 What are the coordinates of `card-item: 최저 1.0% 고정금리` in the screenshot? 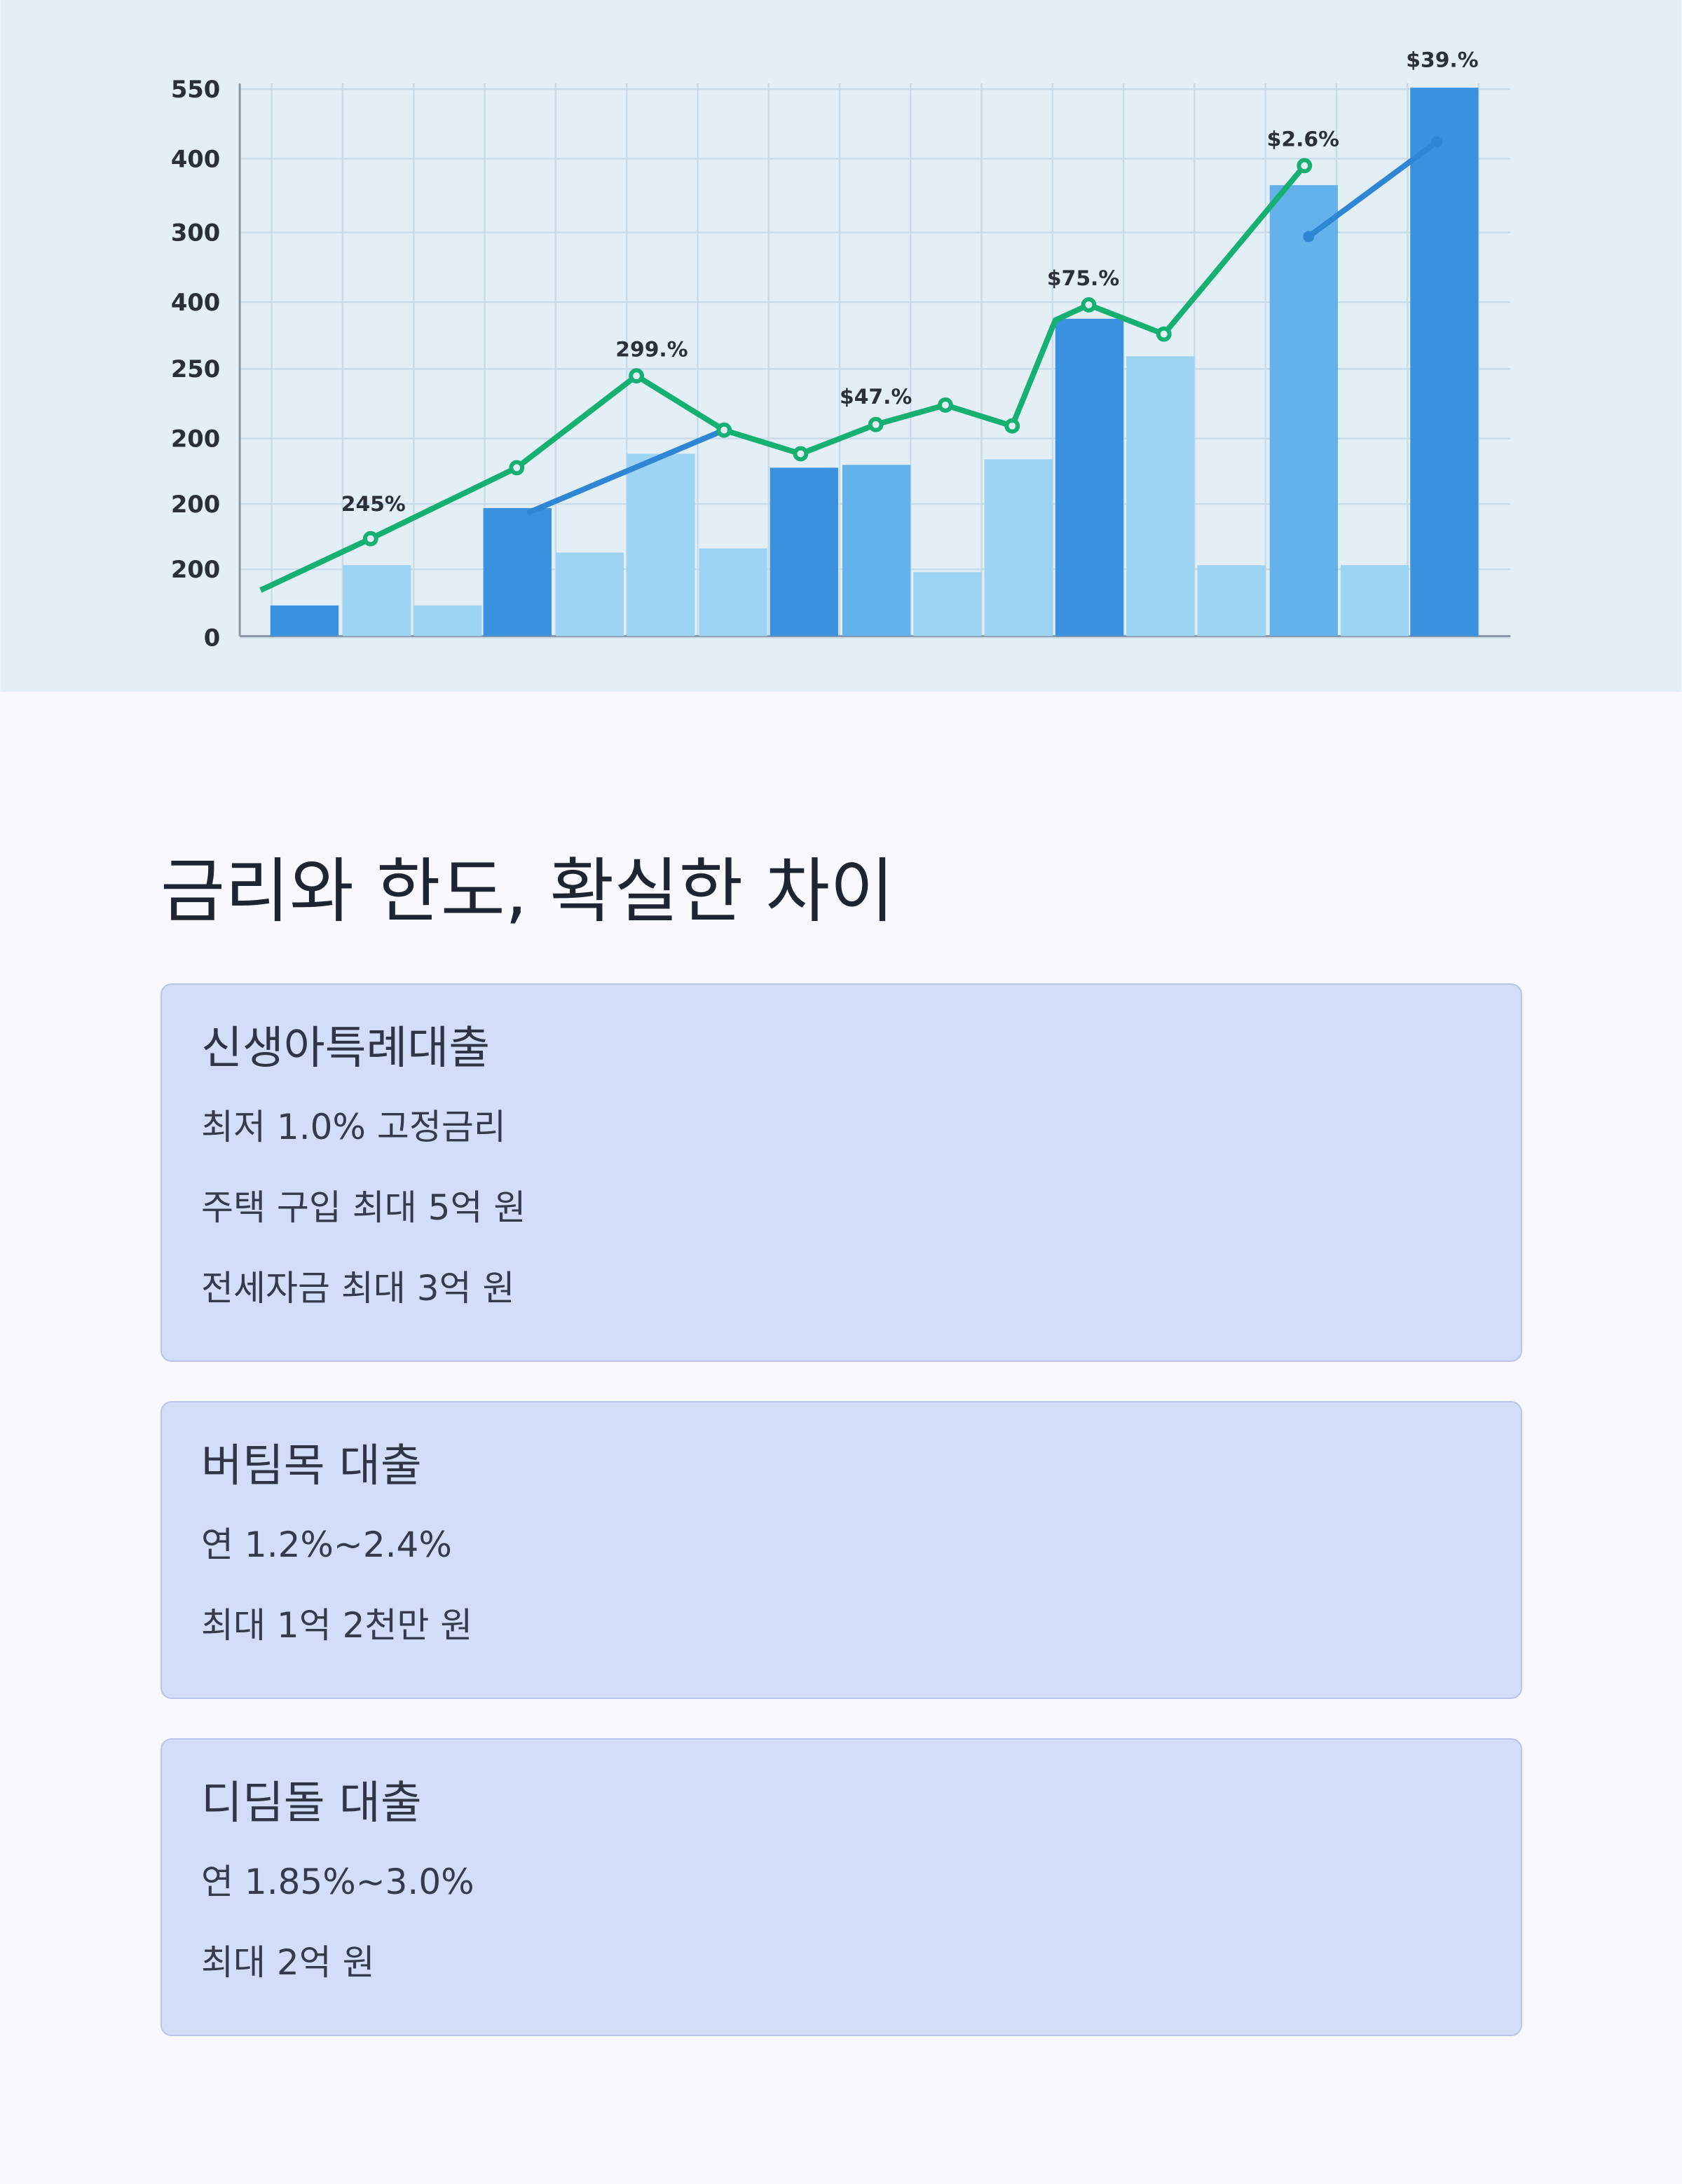 It's located at (353, 1127).